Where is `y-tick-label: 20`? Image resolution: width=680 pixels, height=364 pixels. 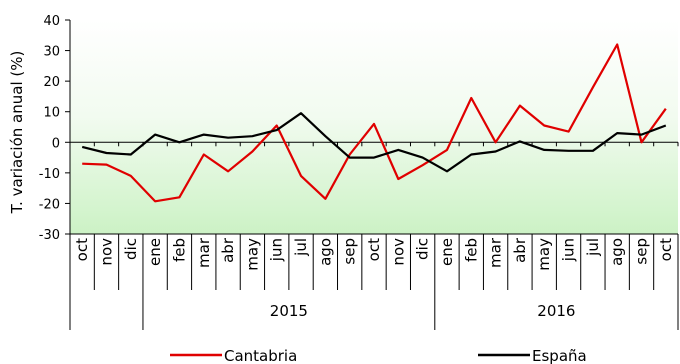 y-tick-label: 20 is located at coordinates (51, 82).